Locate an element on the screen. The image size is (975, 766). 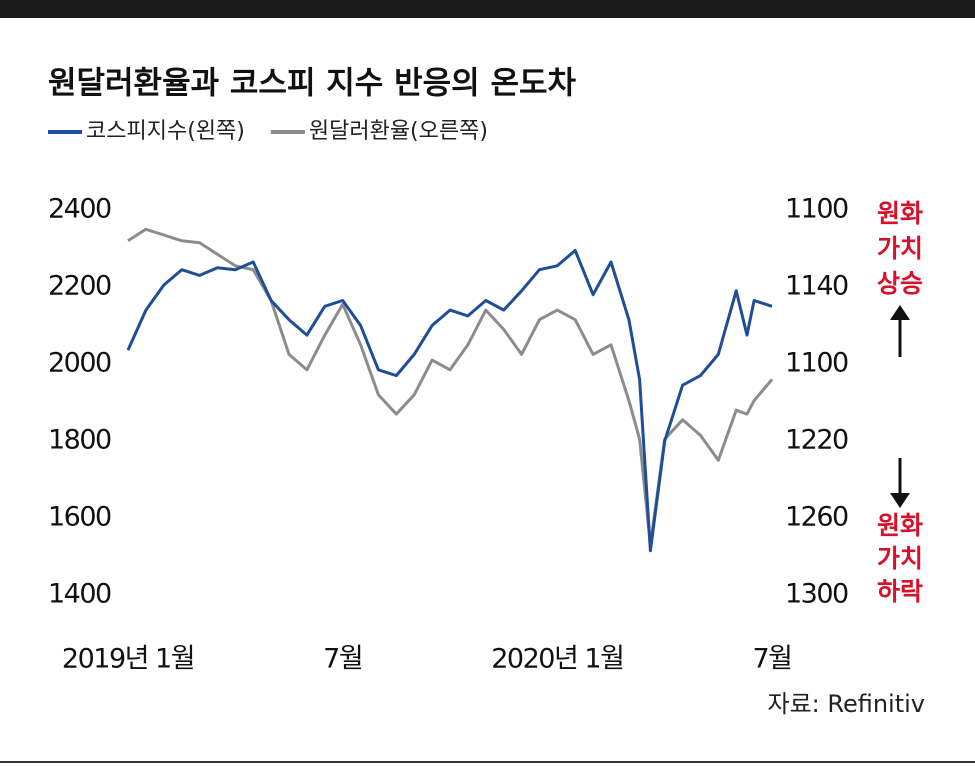
y-tick-label: 1800 is located at coordinates (79, 440).